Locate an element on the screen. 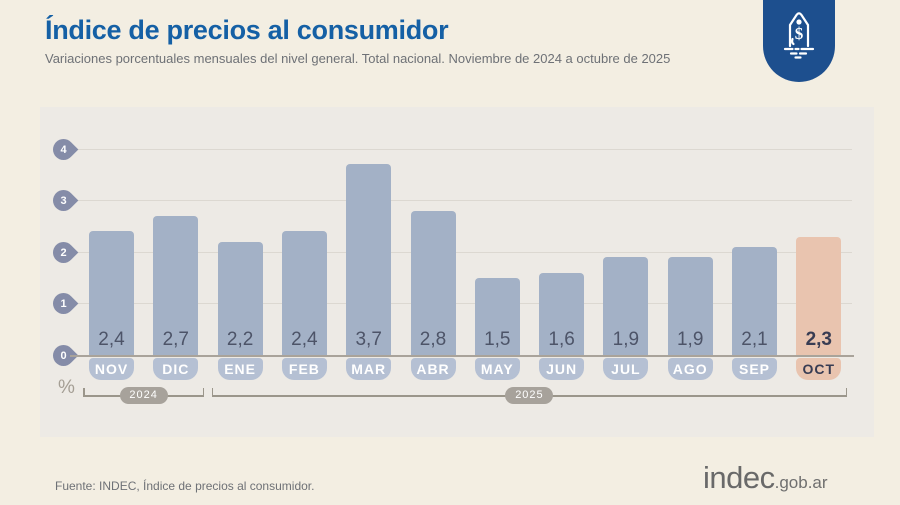 This screenshot has width=900, height=505. month-pill: JUL is located at coordinates (626, 369).